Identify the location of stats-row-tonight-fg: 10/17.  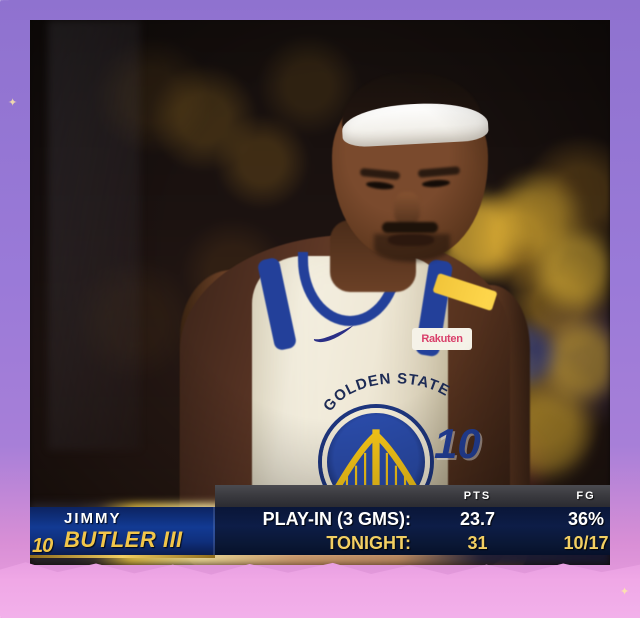
(586, 542).